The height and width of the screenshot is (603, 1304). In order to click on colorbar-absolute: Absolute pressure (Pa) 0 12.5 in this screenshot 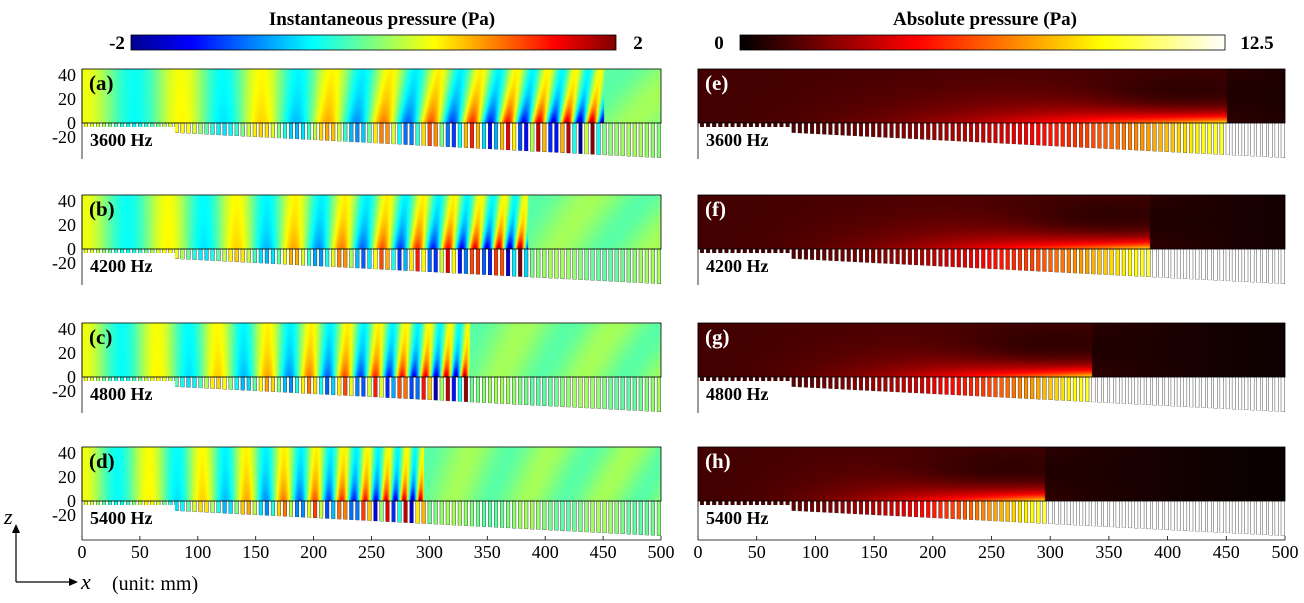, I will do `click(993, 31)`.